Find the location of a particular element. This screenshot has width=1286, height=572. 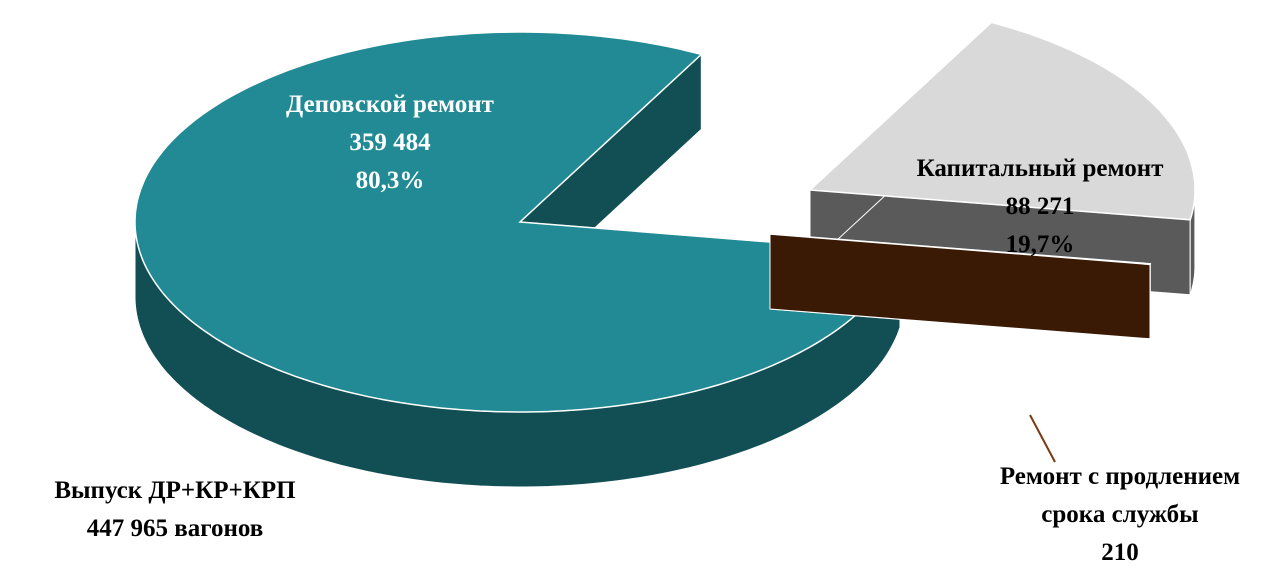

slice-label: Ремонт с продлением срока службы 210 is located at coordinates (1120, 515).